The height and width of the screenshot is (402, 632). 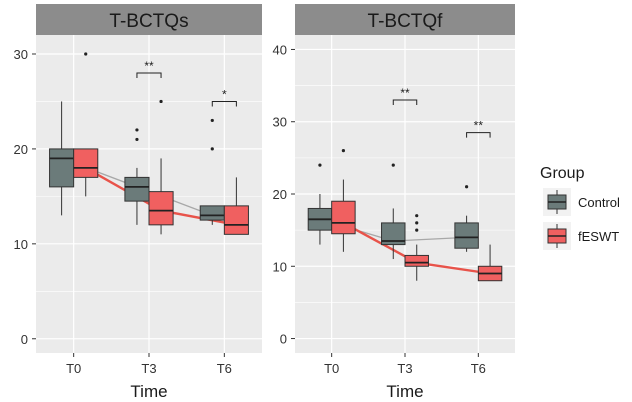 I want to click on legend-item-feswt: fESWT, so click(x=581, y=236).